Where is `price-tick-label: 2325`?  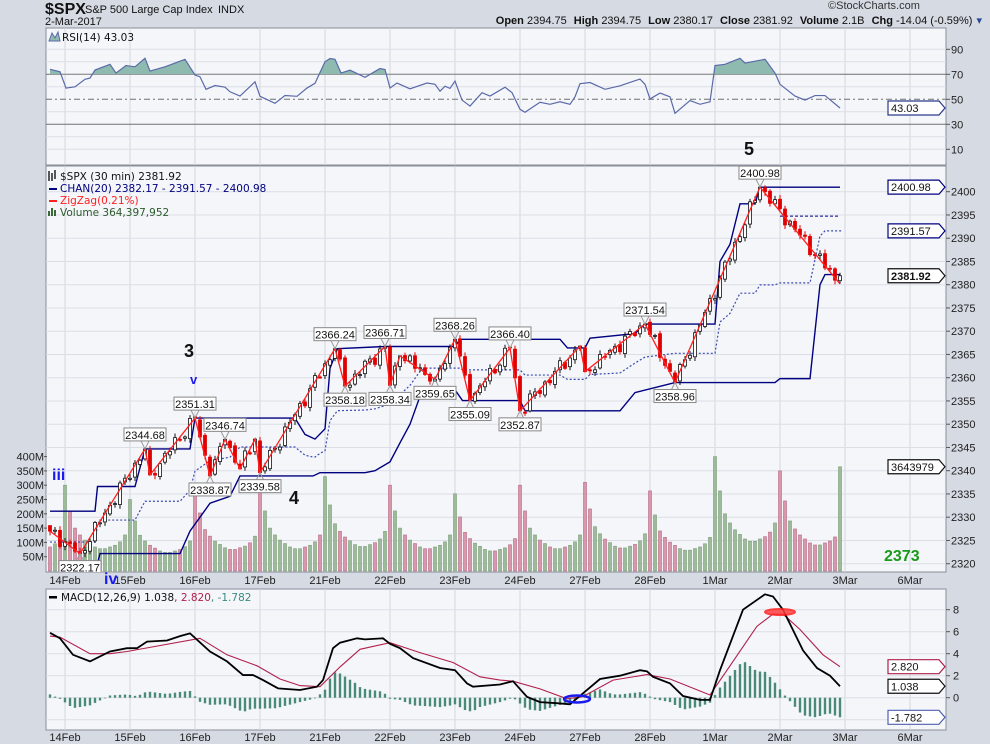
price-tick-label: 2325 is located at coordinates (963, 541).